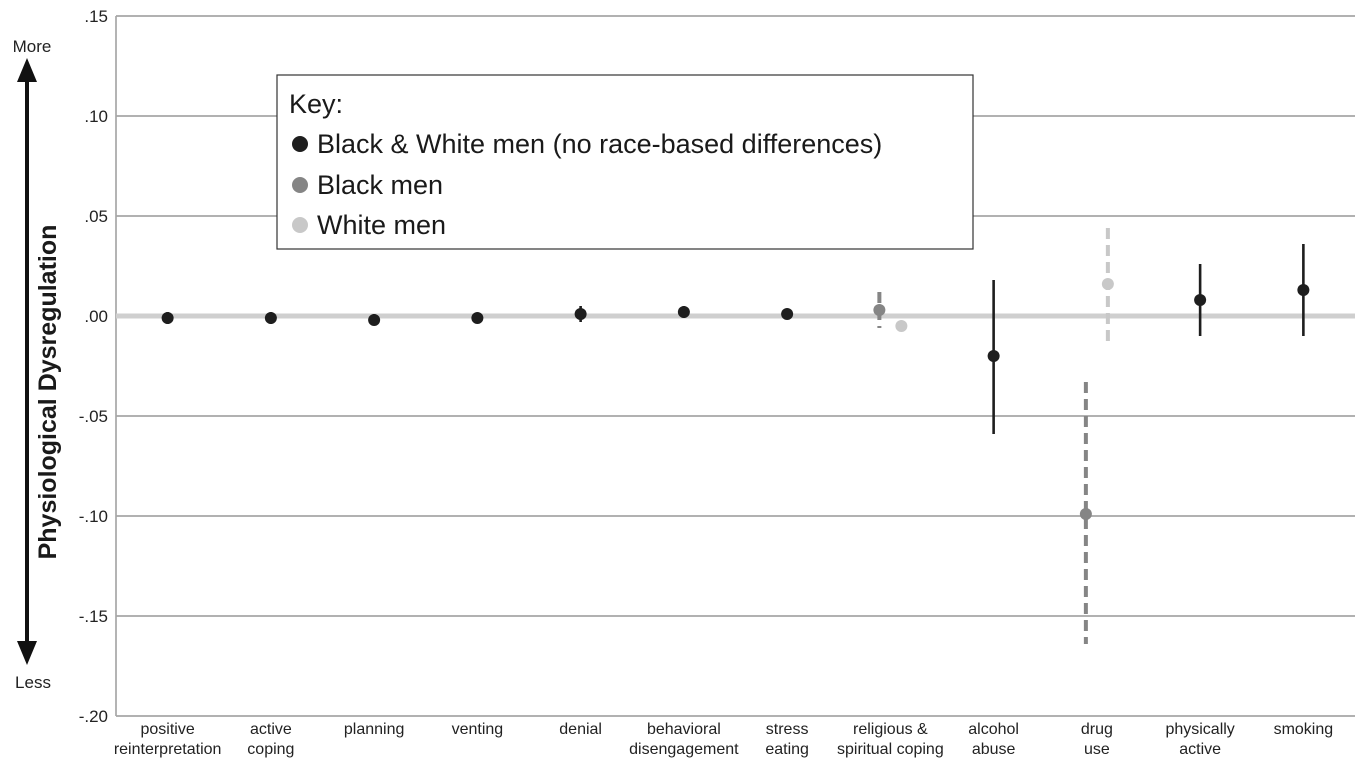 This screenshot has width=1355, height=763. What do you see at coordinates (27, 361) in the screenshot?
I see `y-axis-arrow` at bounding box center [27, 361].